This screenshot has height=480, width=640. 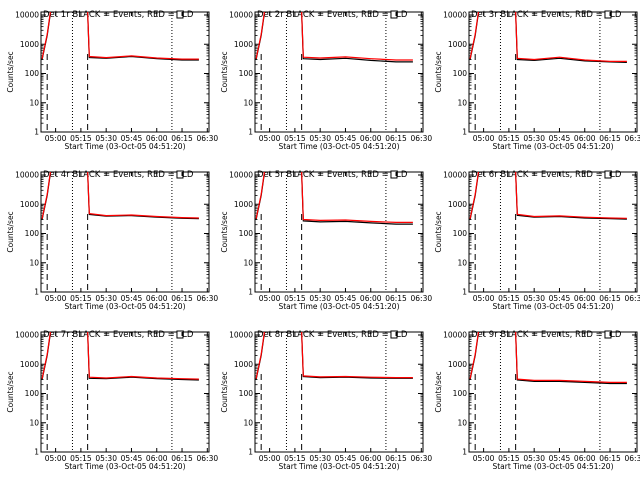 I want to click on chart-title: Det 1r BLACK = Events, RED = LLD, so click(x=118, y=15).